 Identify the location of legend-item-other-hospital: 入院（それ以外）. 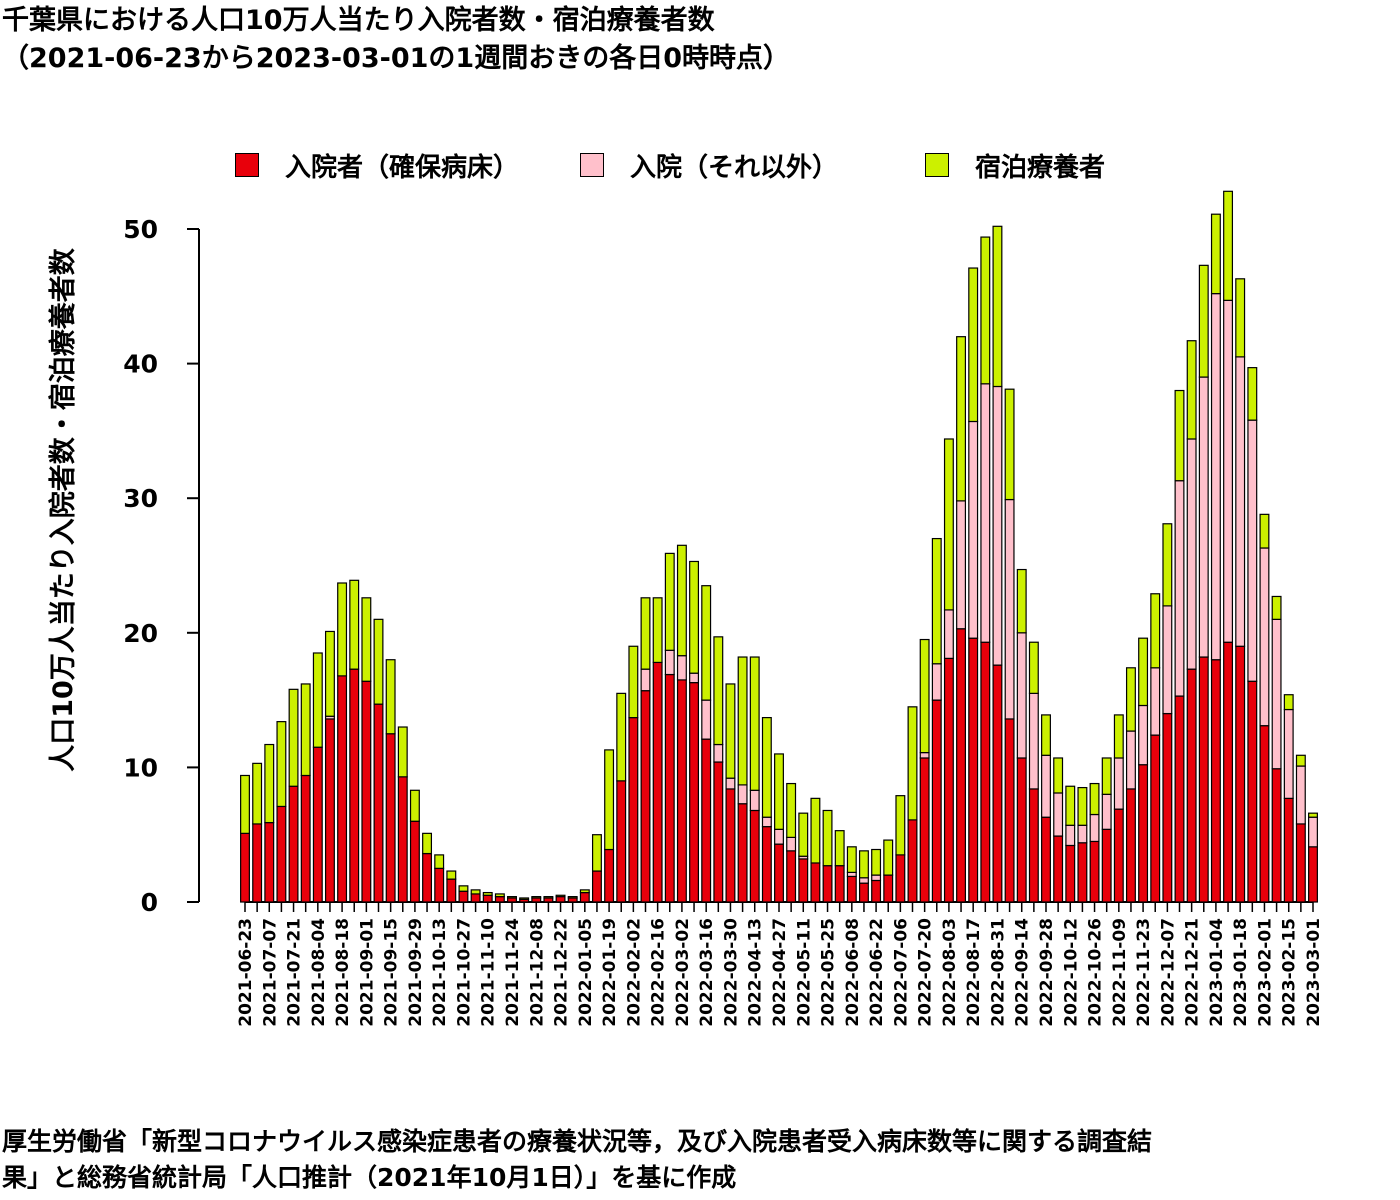
(709, 165).